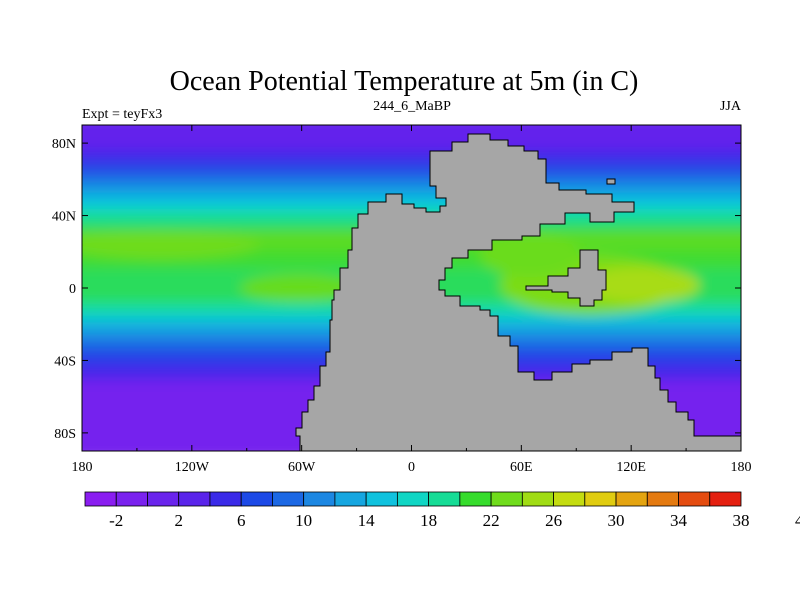  Describe the element at coordinates (741, 520) in the screenshot. I see `colorbar-label: 38` at that location.